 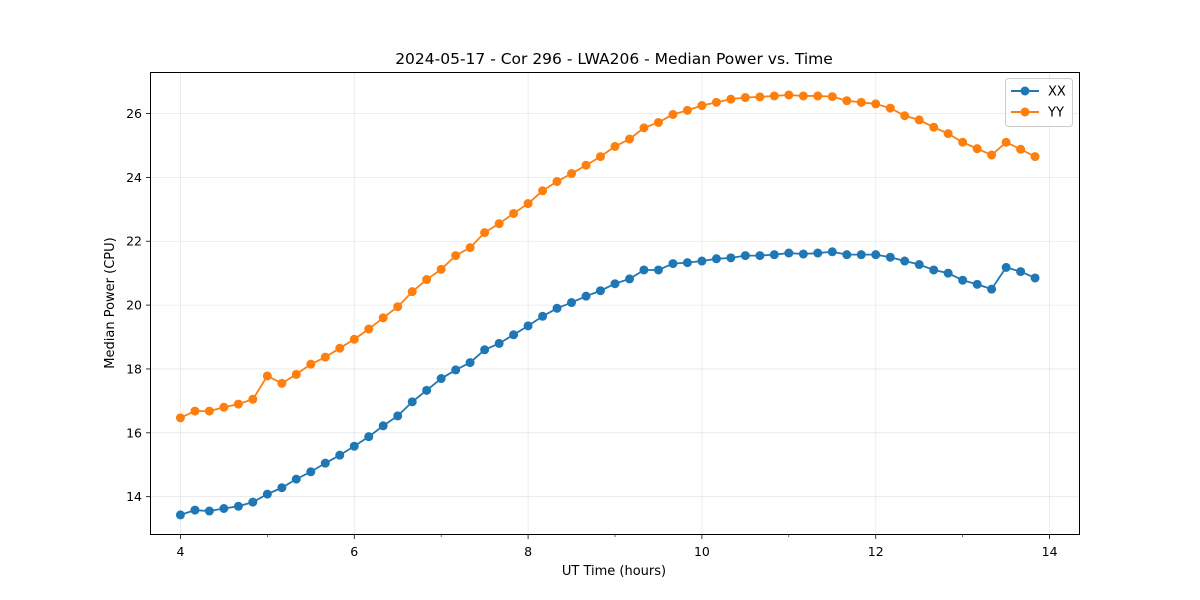 What do you see at coordinates (134, 496) in the screenshot?
I see `y-tick-label: 14` at bounding box center [134, 496].